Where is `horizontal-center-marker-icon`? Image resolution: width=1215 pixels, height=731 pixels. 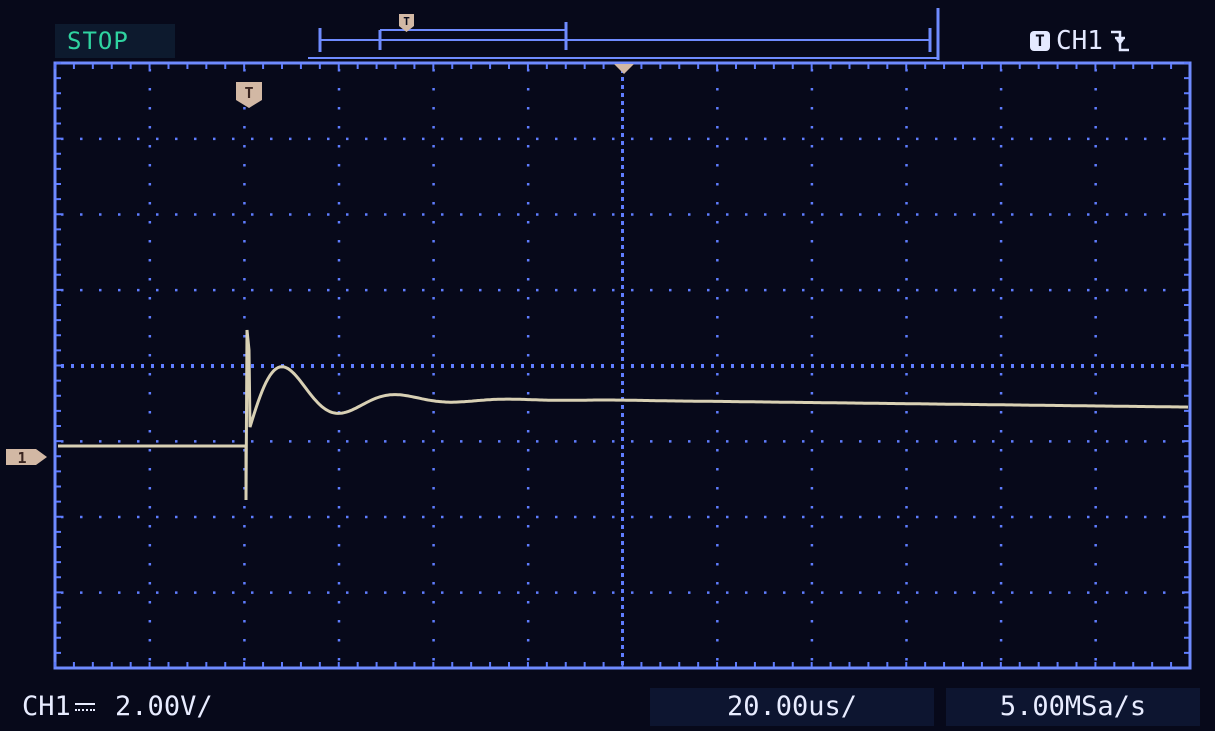
horizontal-center-marker-icon is located at coordinates (624, 69).